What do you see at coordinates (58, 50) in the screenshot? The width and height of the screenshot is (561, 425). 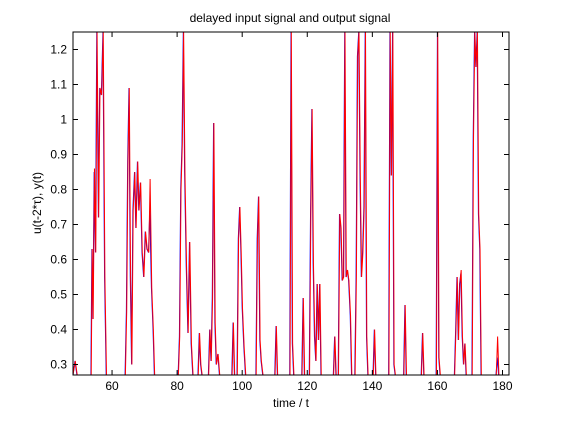 I see `y-tick-label: 1.2` at bounding box center [58, 50].